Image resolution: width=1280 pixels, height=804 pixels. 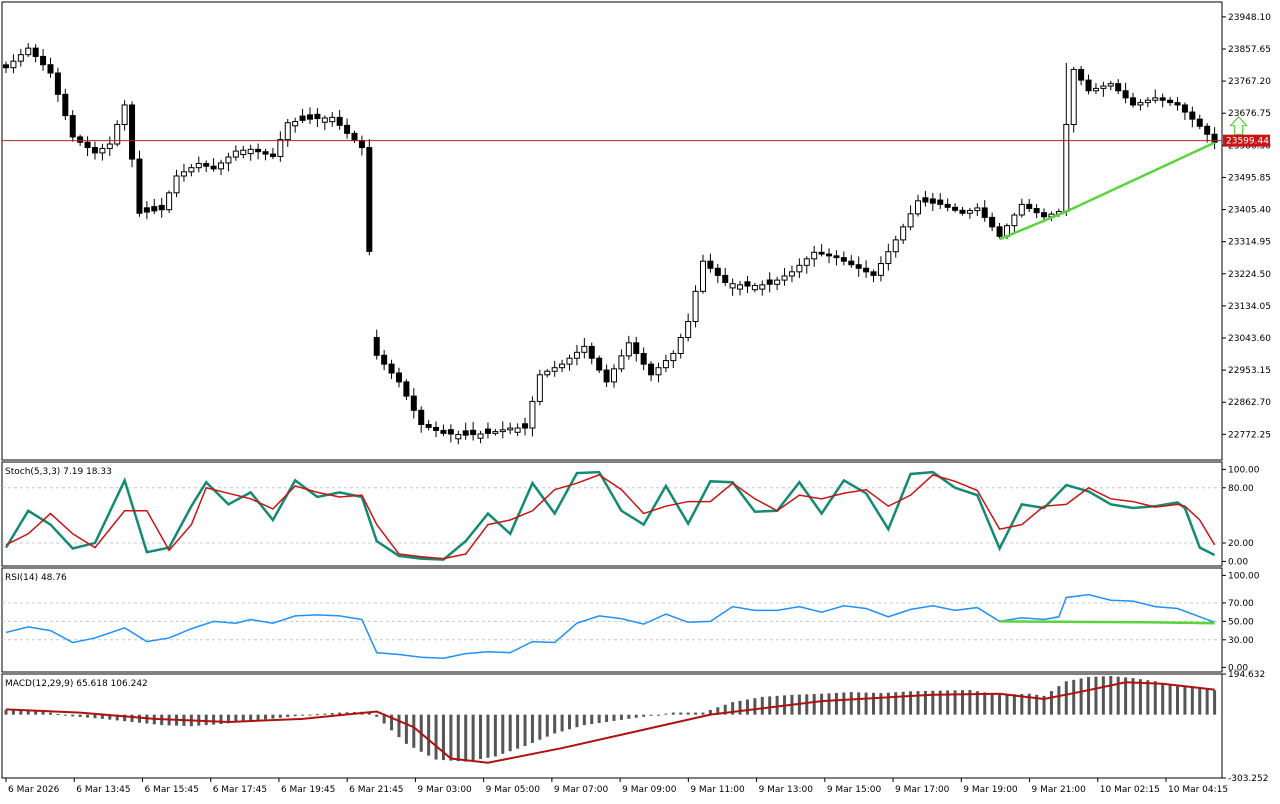 What do you see at coordinates (1238, 125) in the screenshot?
I see `buy-arrow-icon` at bounding box center [1238, 125].